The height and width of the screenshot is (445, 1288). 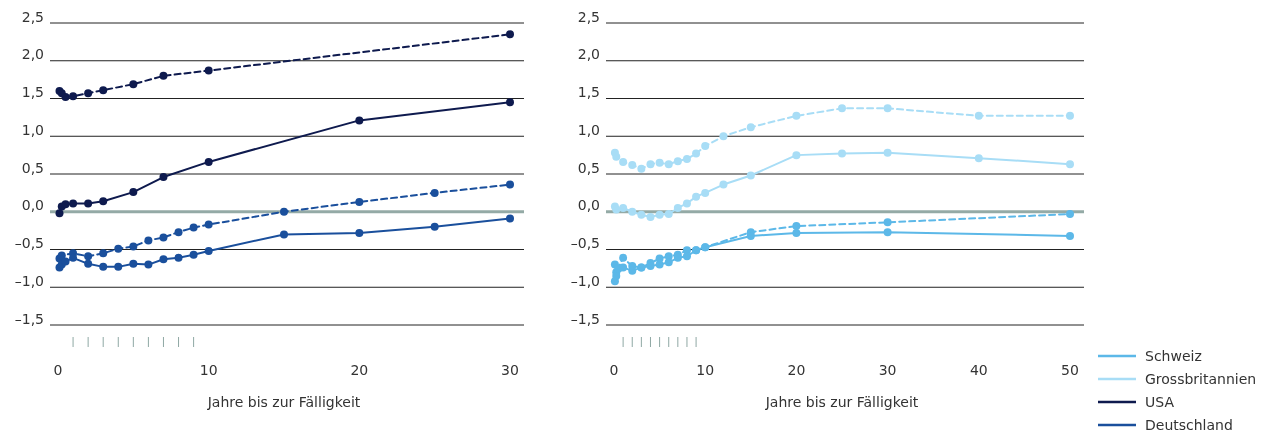 What do you see at coordinates (1173, 356) in the screenshot?
I see `legend-label: Schweiz` at bounding box center [1173, 356].